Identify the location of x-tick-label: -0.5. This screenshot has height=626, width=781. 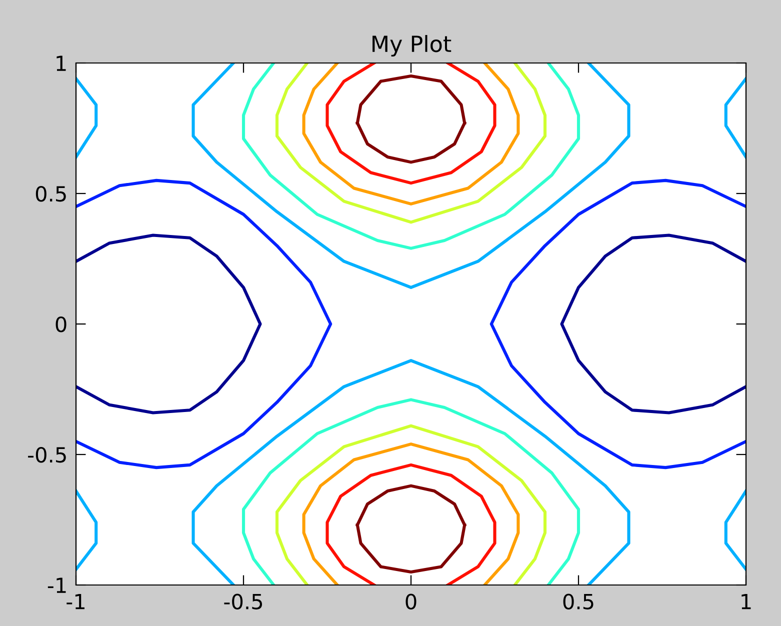
(243, 602).